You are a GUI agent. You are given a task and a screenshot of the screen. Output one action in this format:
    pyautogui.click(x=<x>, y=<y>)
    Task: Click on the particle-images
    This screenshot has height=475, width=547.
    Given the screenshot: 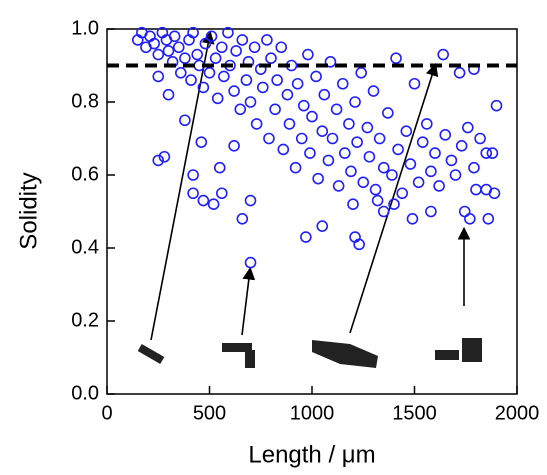 What is the action you would take?
    pyautogui.click(x=309, y=353)
    